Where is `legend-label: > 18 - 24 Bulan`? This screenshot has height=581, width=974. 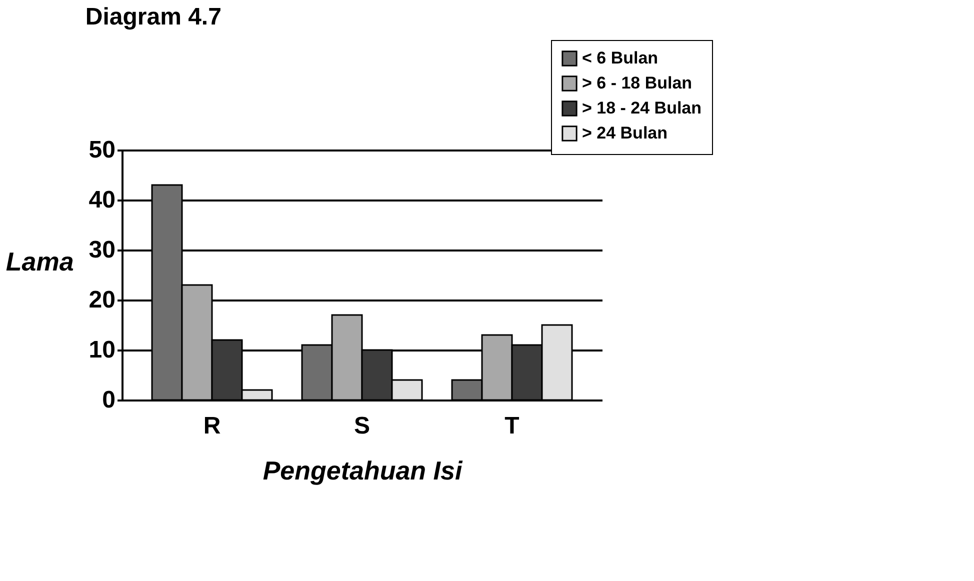
legend-label: > 18 - 24 Bulan is located at coordinates (642, 108).